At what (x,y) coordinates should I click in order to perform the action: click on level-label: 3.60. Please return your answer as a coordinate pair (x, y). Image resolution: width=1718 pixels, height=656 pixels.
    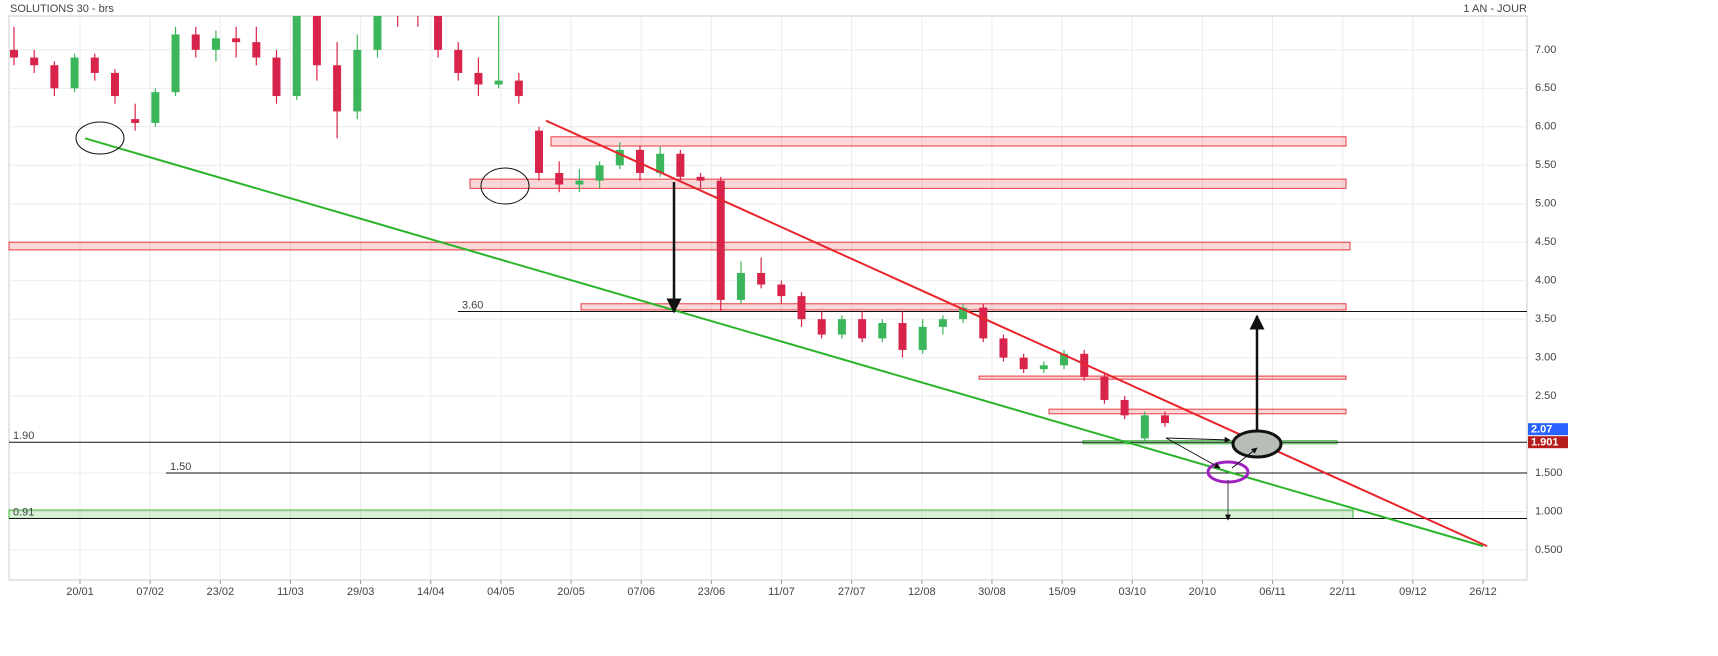
    Looking at the image, I should click on (472, 305).